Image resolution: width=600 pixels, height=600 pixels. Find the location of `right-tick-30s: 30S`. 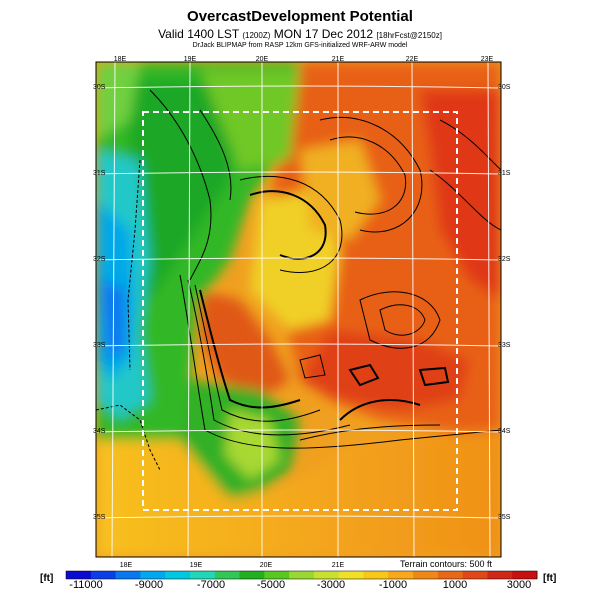

right-tick-30s: 30S is located at coordinates (504, 87).